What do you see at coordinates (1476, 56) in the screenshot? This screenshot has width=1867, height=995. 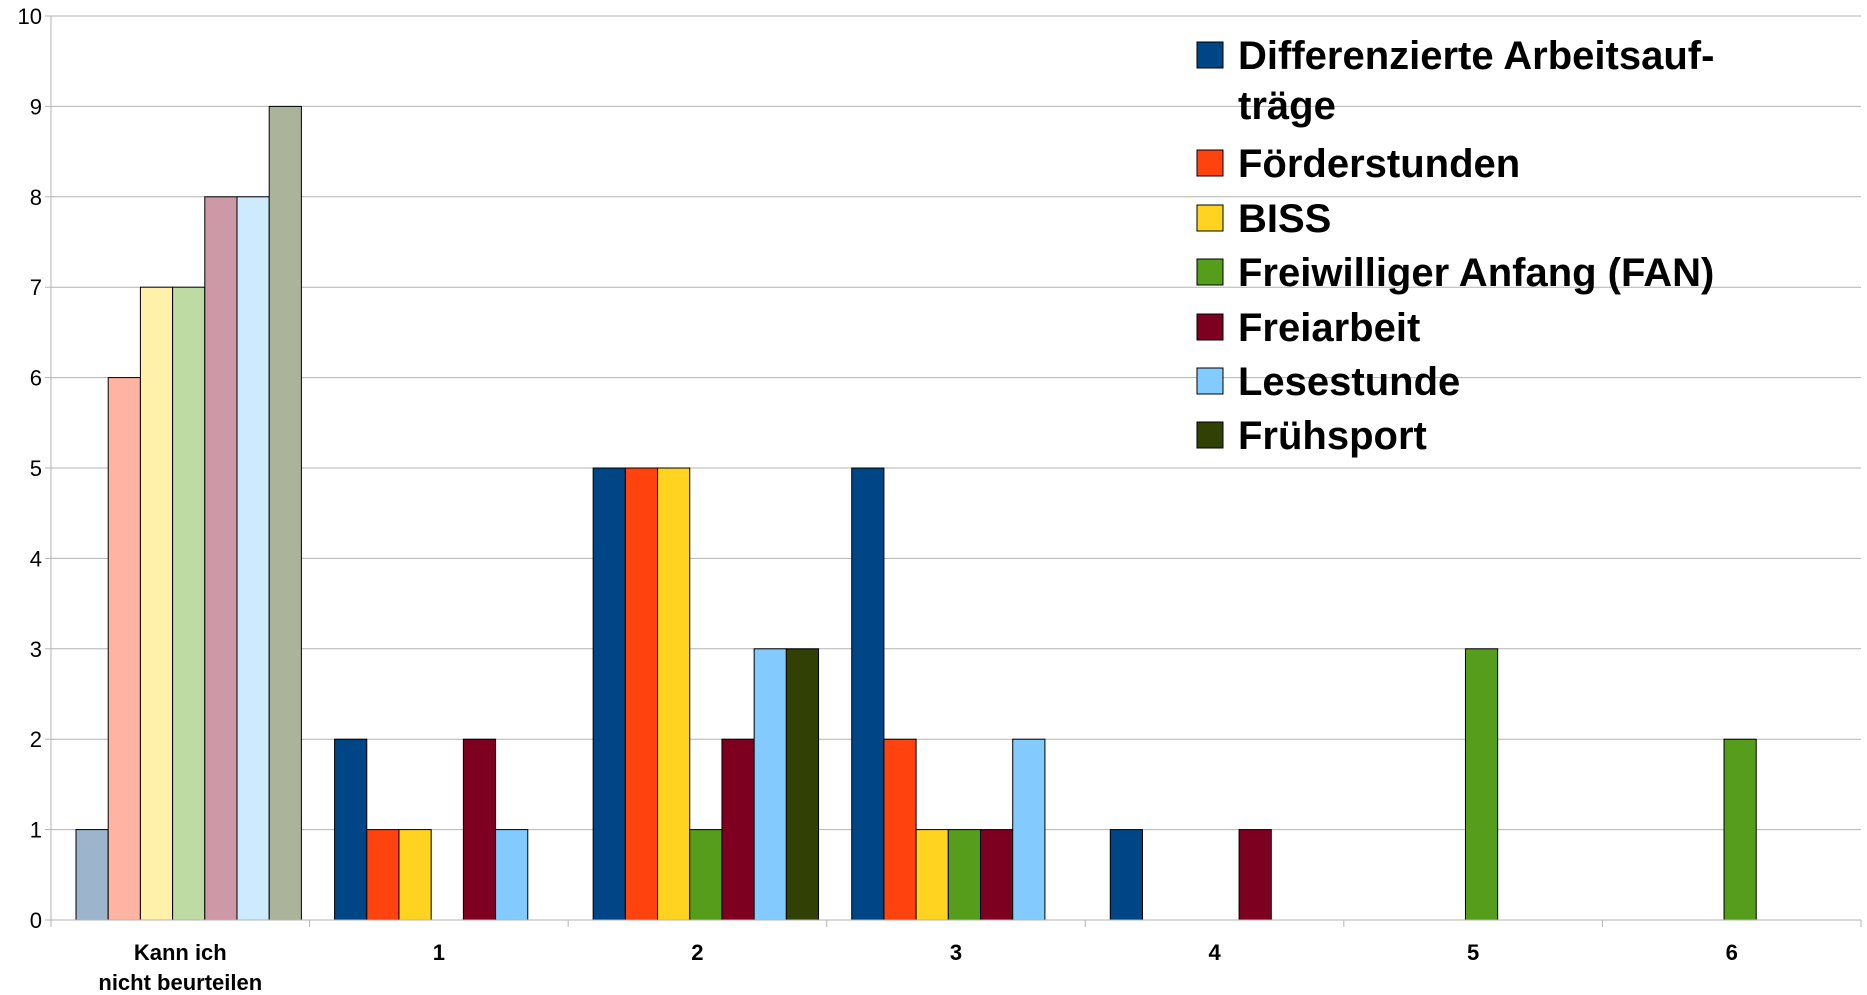 I see `legend-label-0: Differenzierte Arbeitsauf-` at bounding box center [1476, 56].